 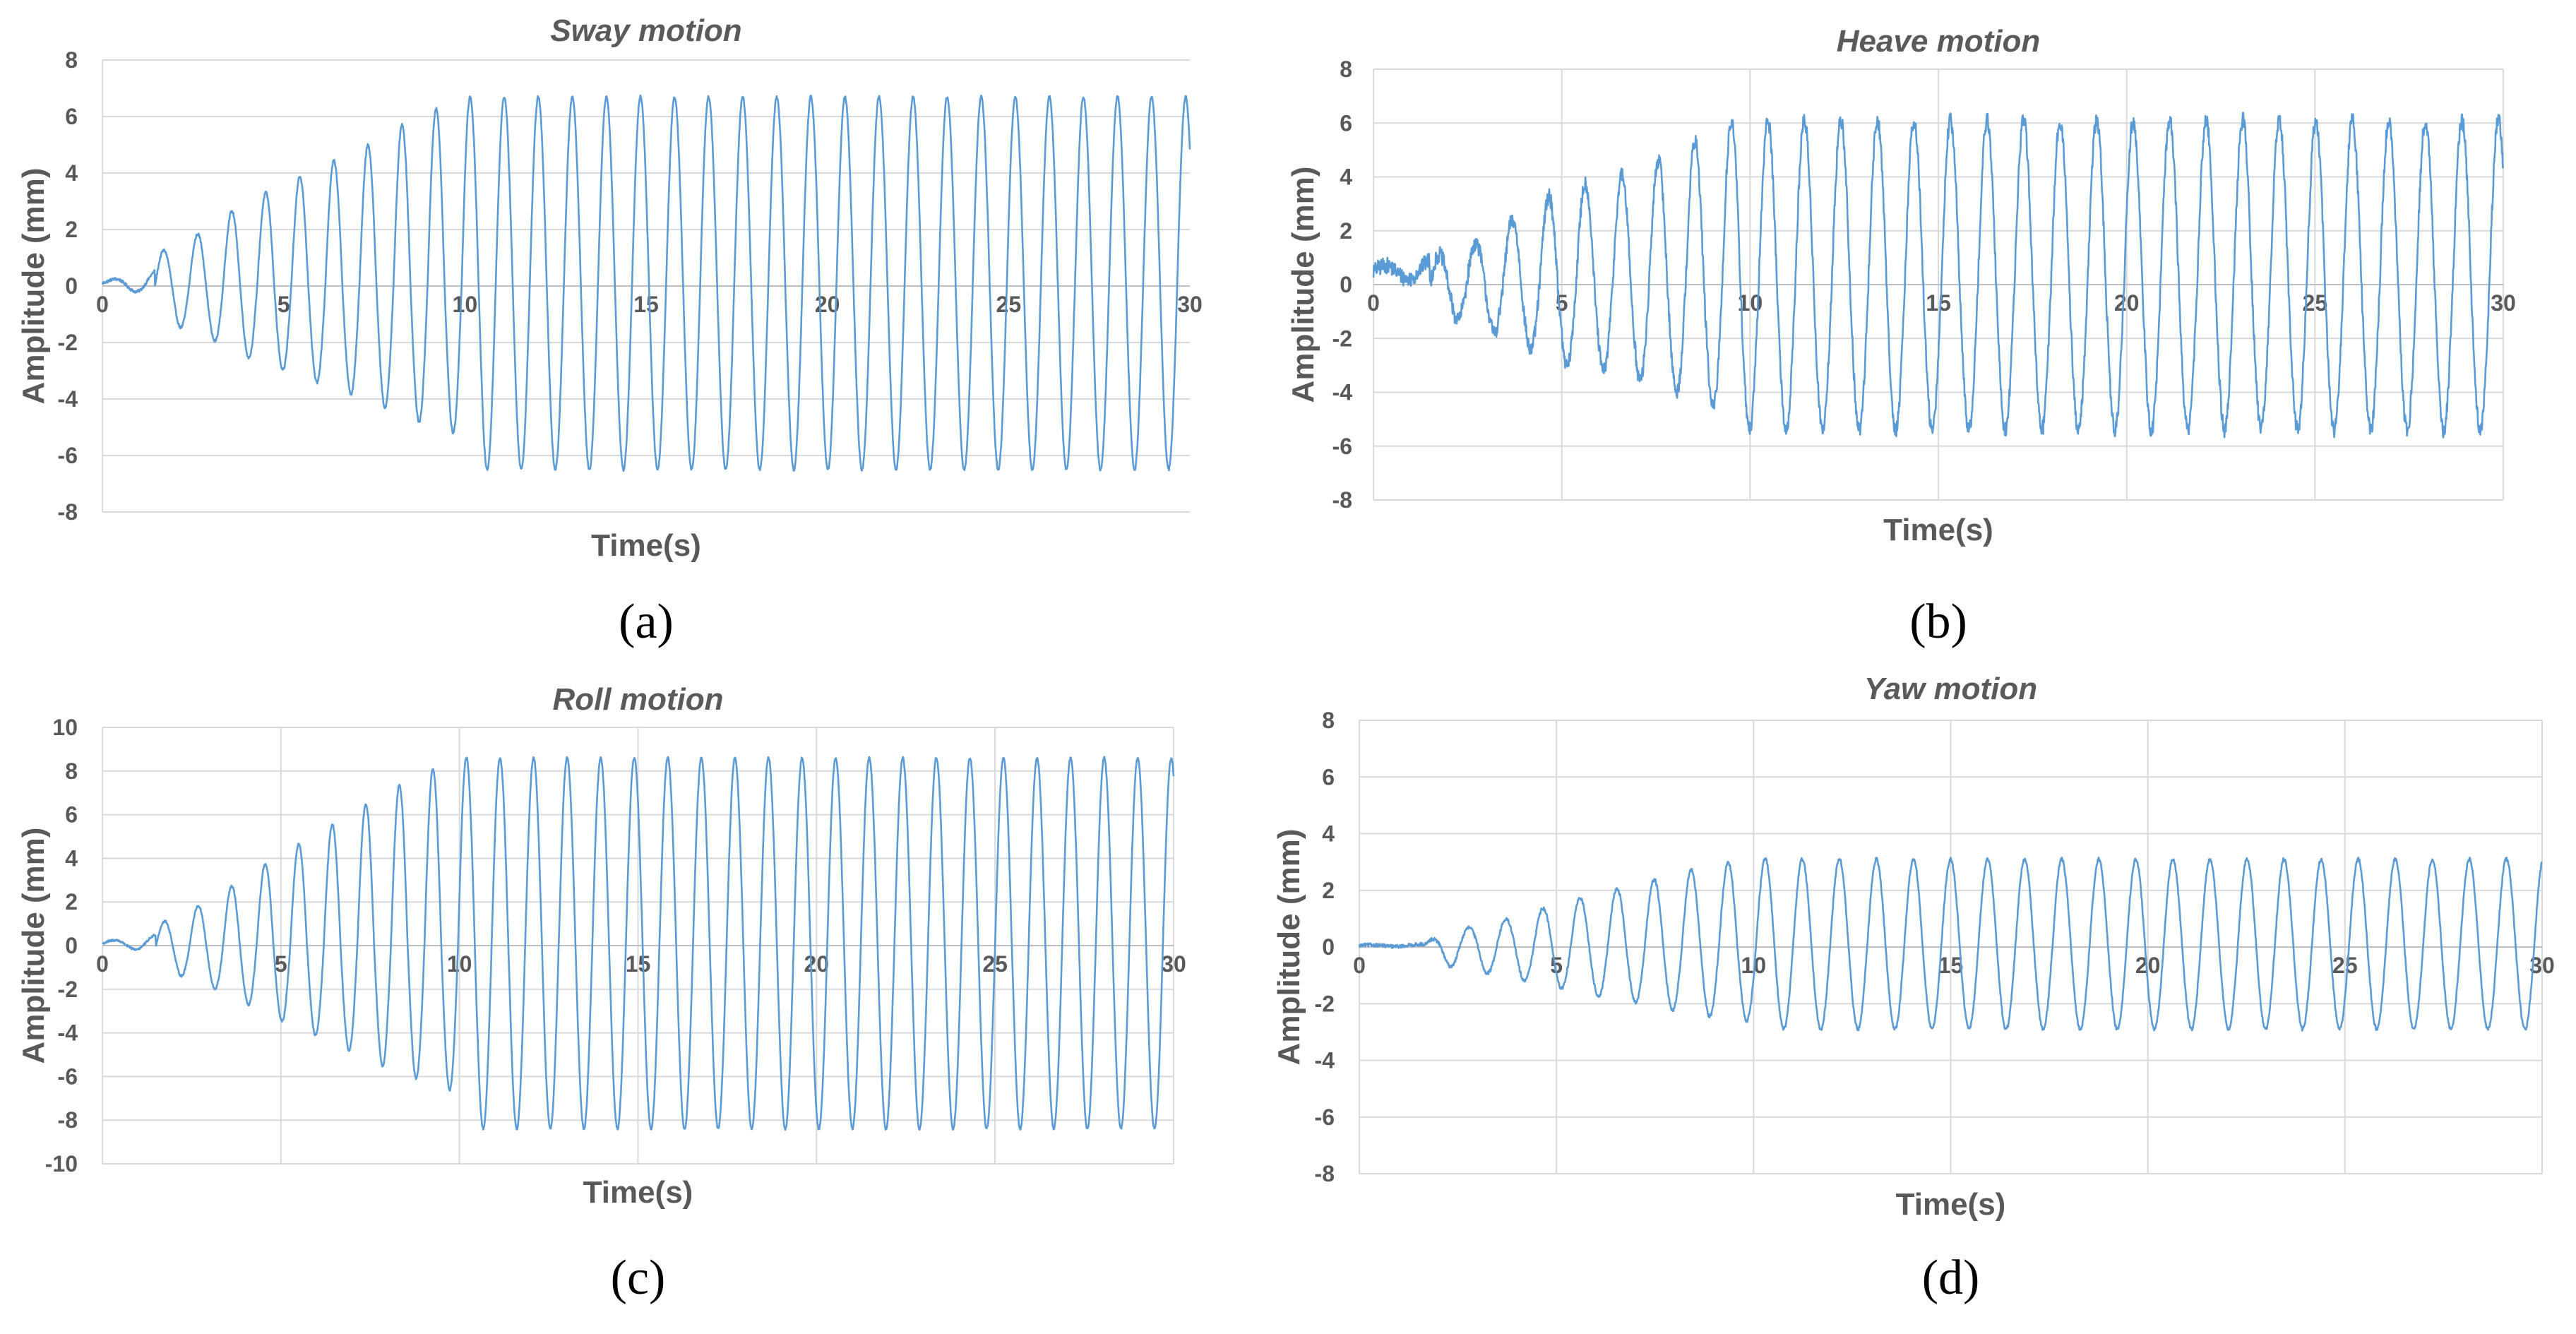 What do you see at coordinates (1950, 944) in the screenshot?
I see `series-line-yaw` at bounding box center [1950, 944].